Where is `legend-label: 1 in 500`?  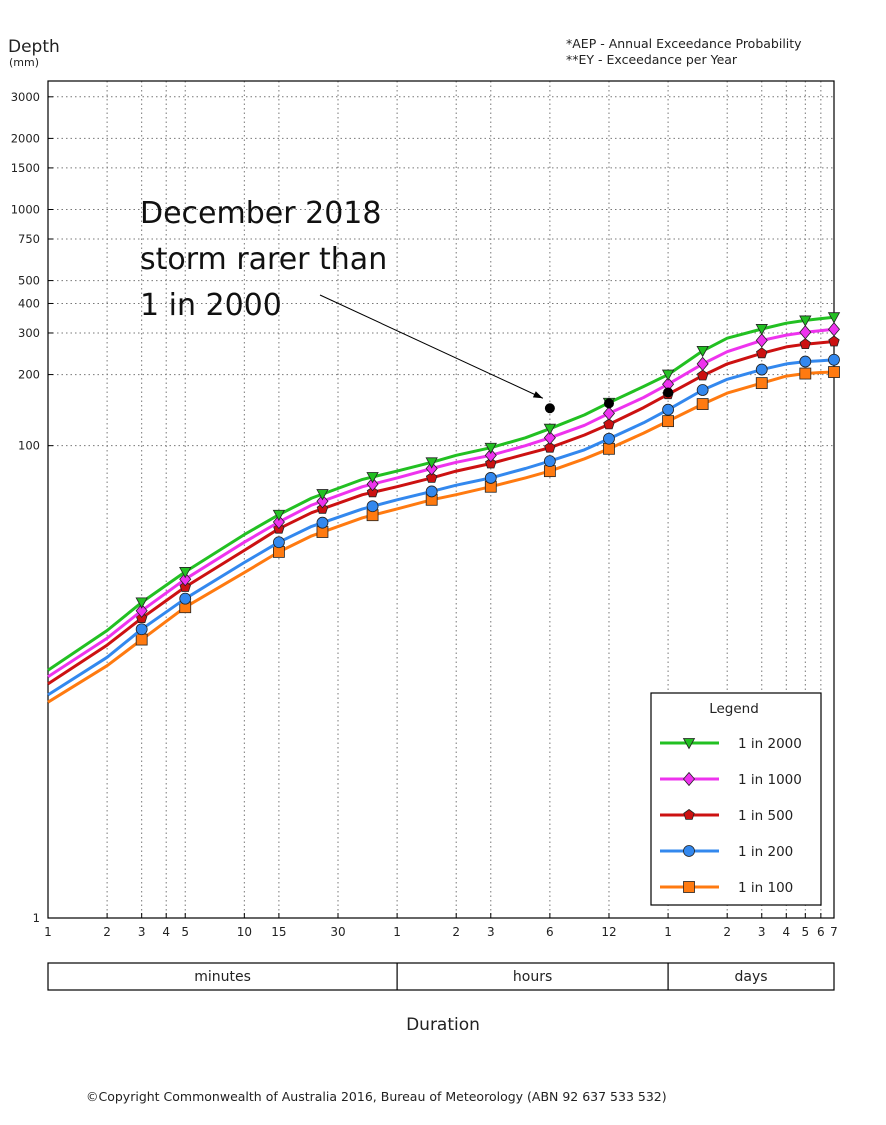 legend-label: 1 in 500 is located at coordinates (765, 816).